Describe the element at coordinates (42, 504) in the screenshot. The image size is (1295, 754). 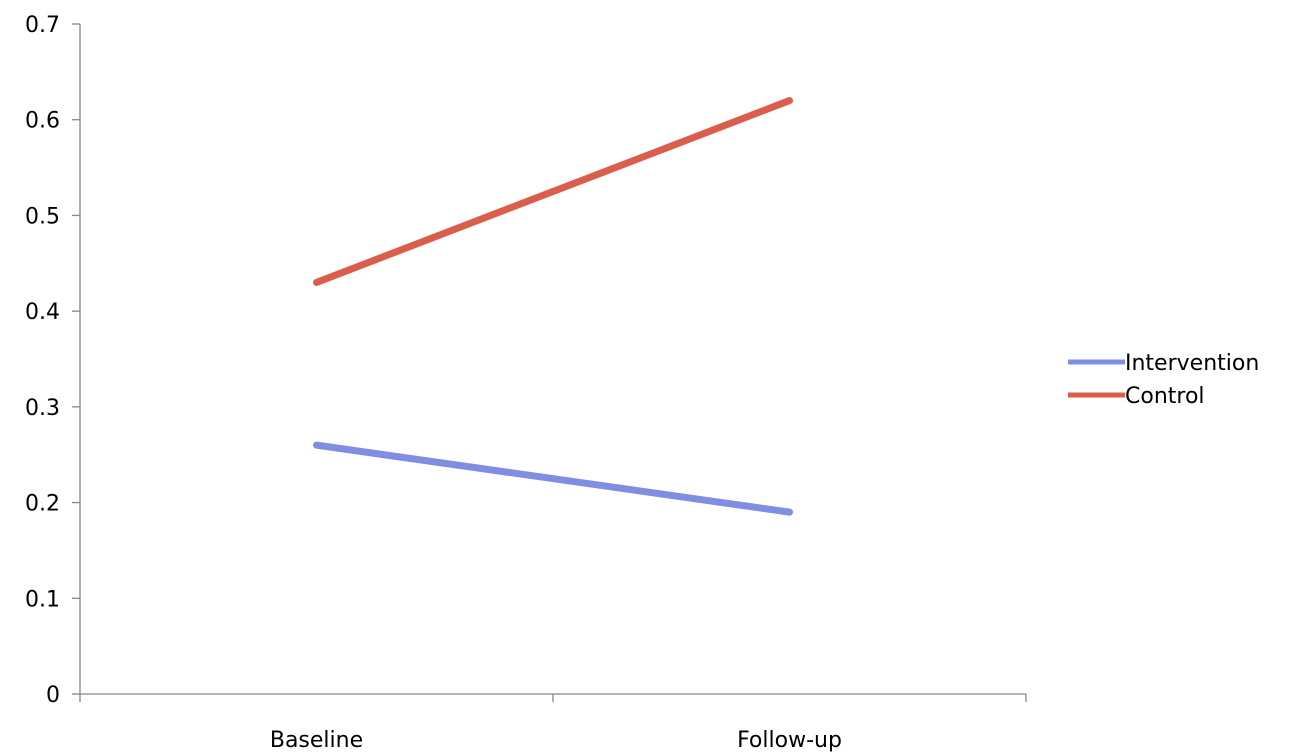
I see `y-tick-label: 0.2` at that location.